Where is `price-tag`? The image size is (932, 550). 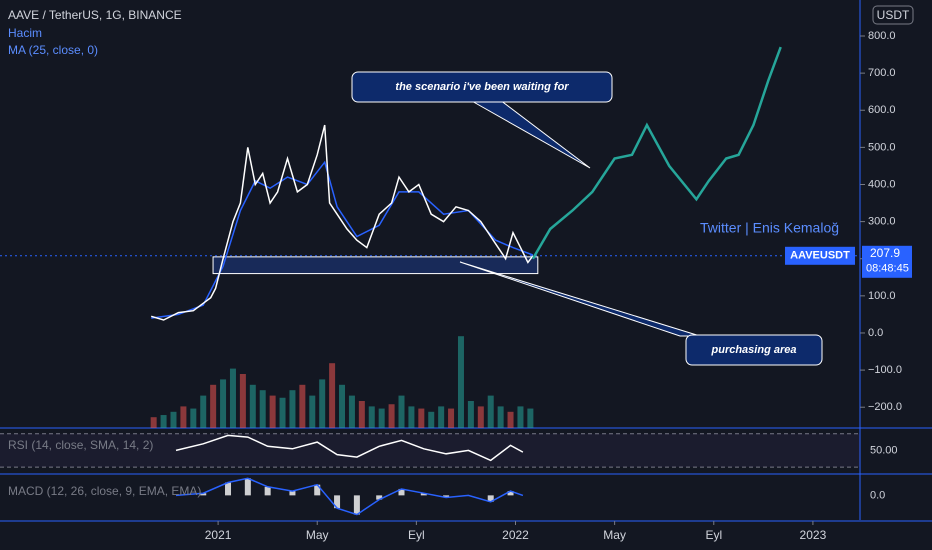 price-tag is located at coordinates (887, 261).